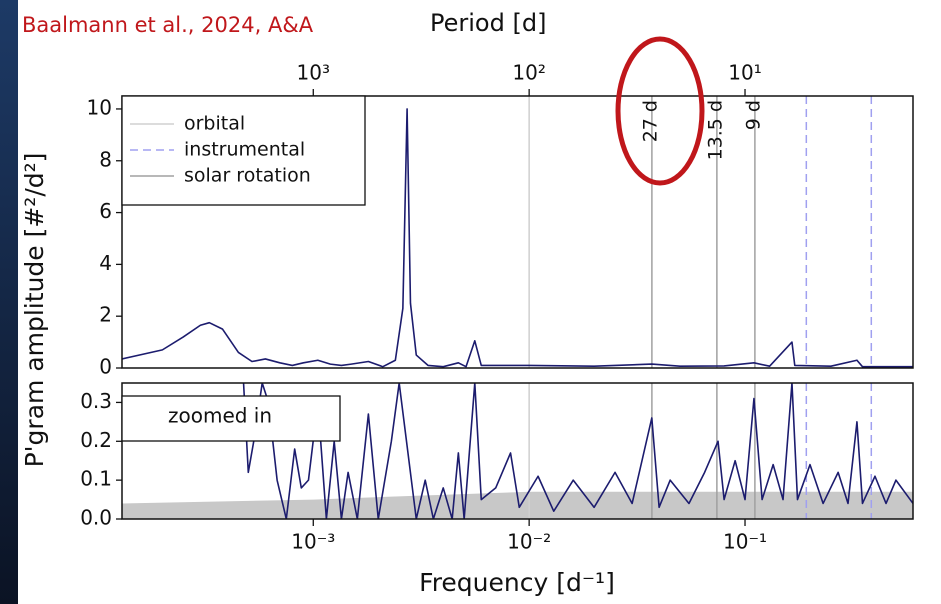  What do you see at coordinates (9, 302) in the screenshot?
I see `photo-strip` at bounding box center [9, 302].